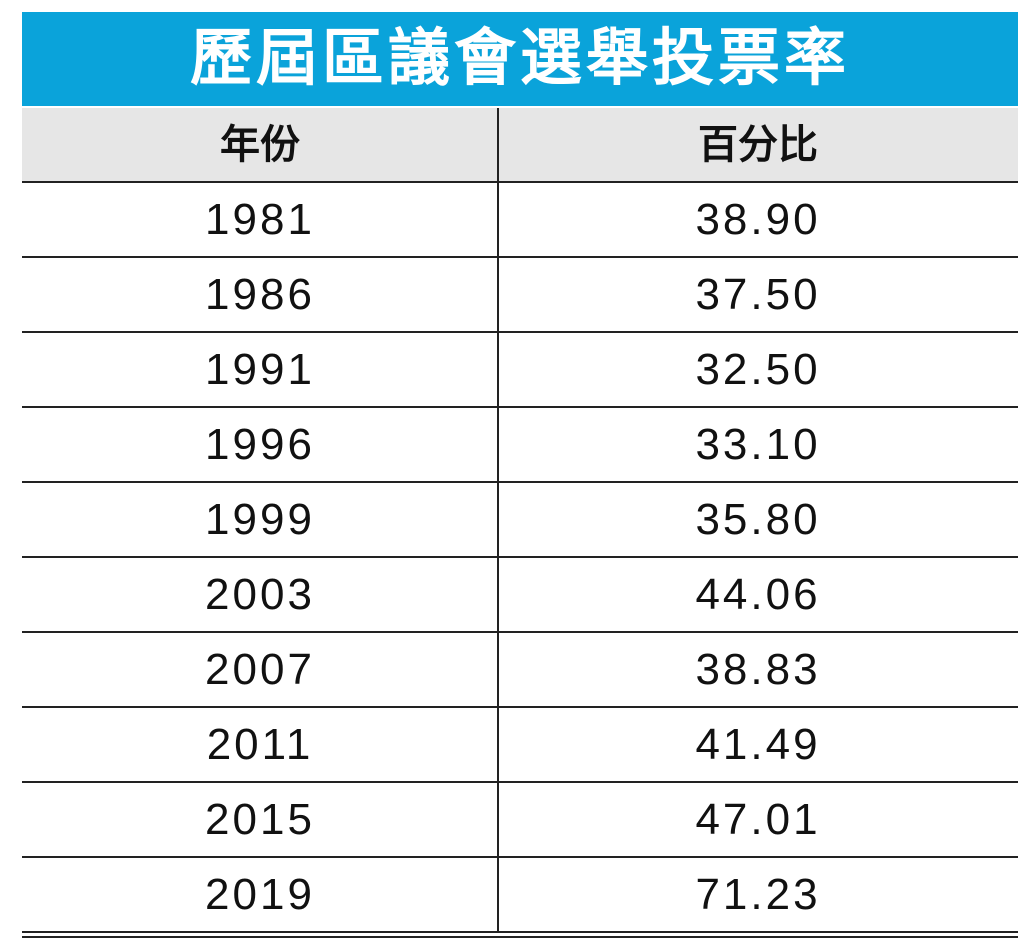  What do you see at coordinates (520, 519) in the screenshot?
I see `table-row: 1999 35.80` at bounding box center [520, 519].